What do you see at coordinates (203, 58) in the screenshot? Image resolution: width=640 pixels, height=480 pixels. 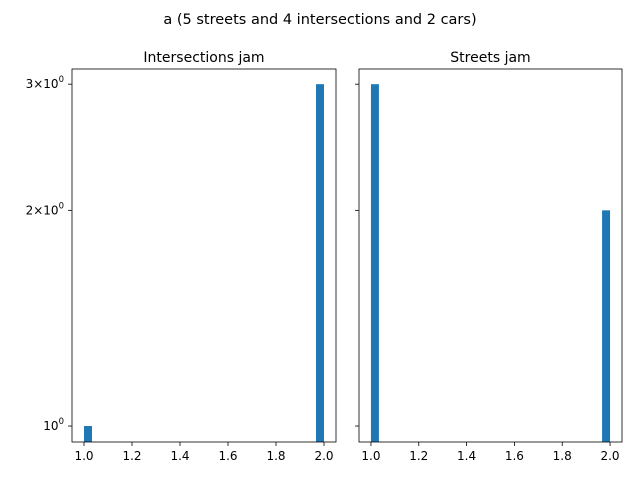 I see `panel-title: Intersections jam` at bounding box center [203, 58].